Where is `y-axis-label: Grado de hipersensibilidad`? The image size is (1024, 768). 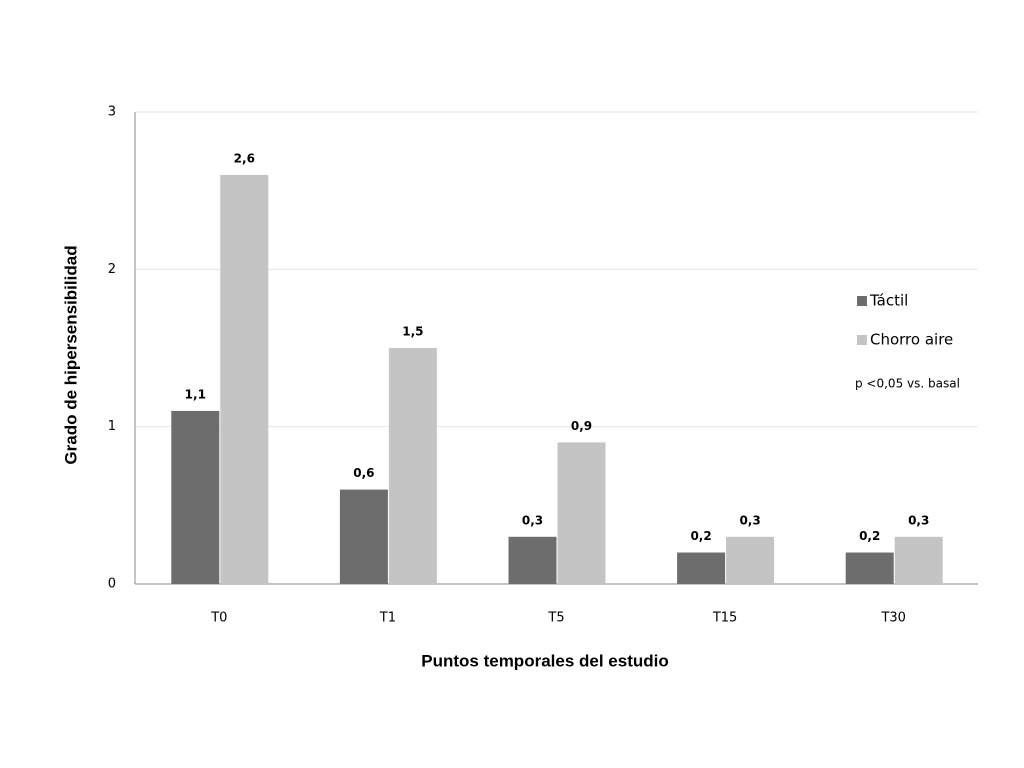
y-axis-label: Grado de hipersensibilidad is located at coordinates (70, 354).